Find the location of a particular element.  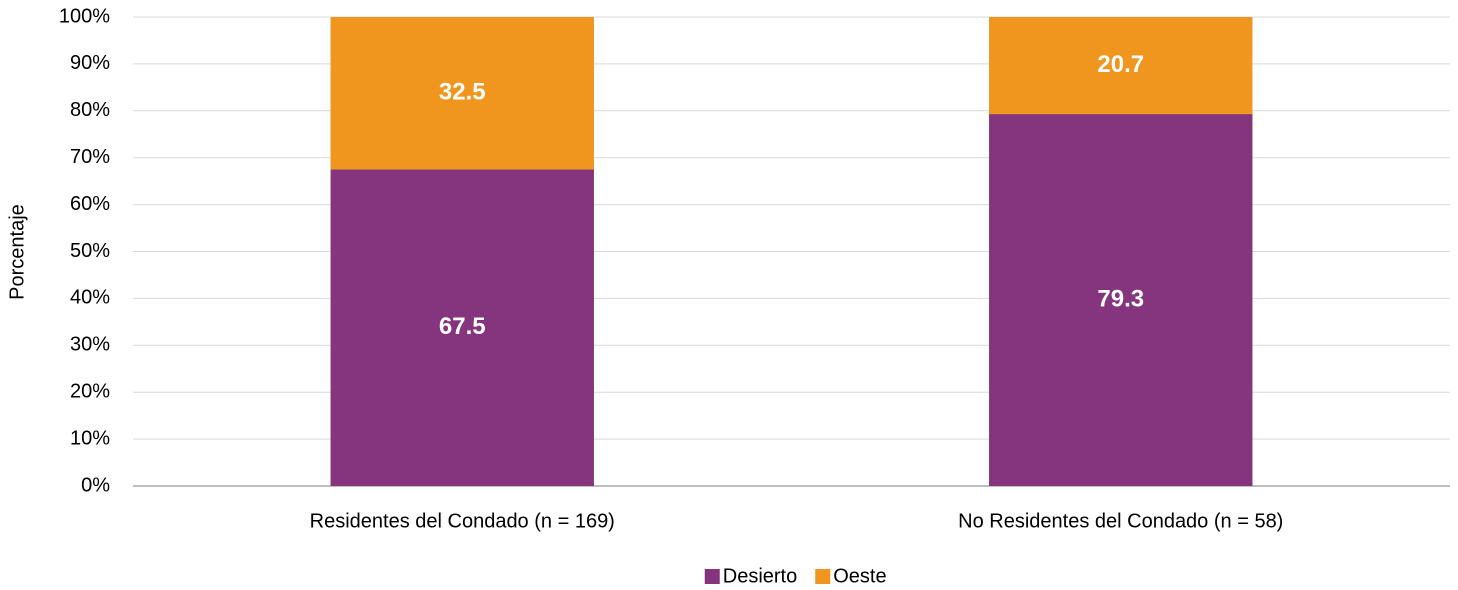

y-tick-label: 100% is located at coordinates (84, 16).